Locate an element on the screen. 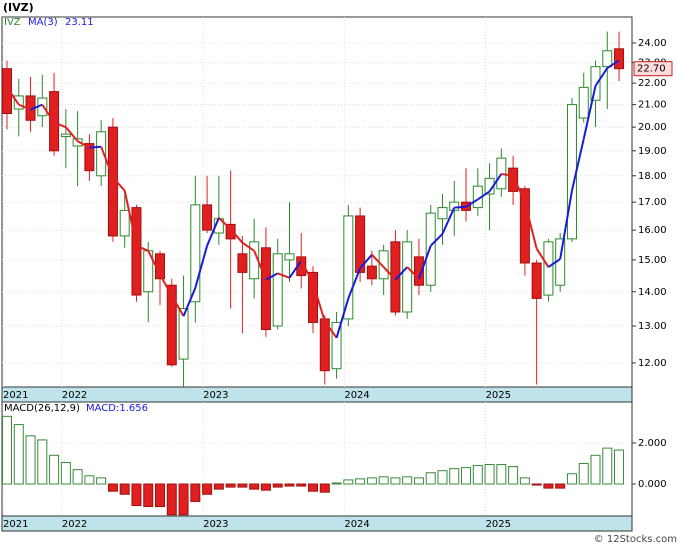 This screenshot has height=546, width=680. y-tick-label: 21.00 is located at coordinates (652, 105).